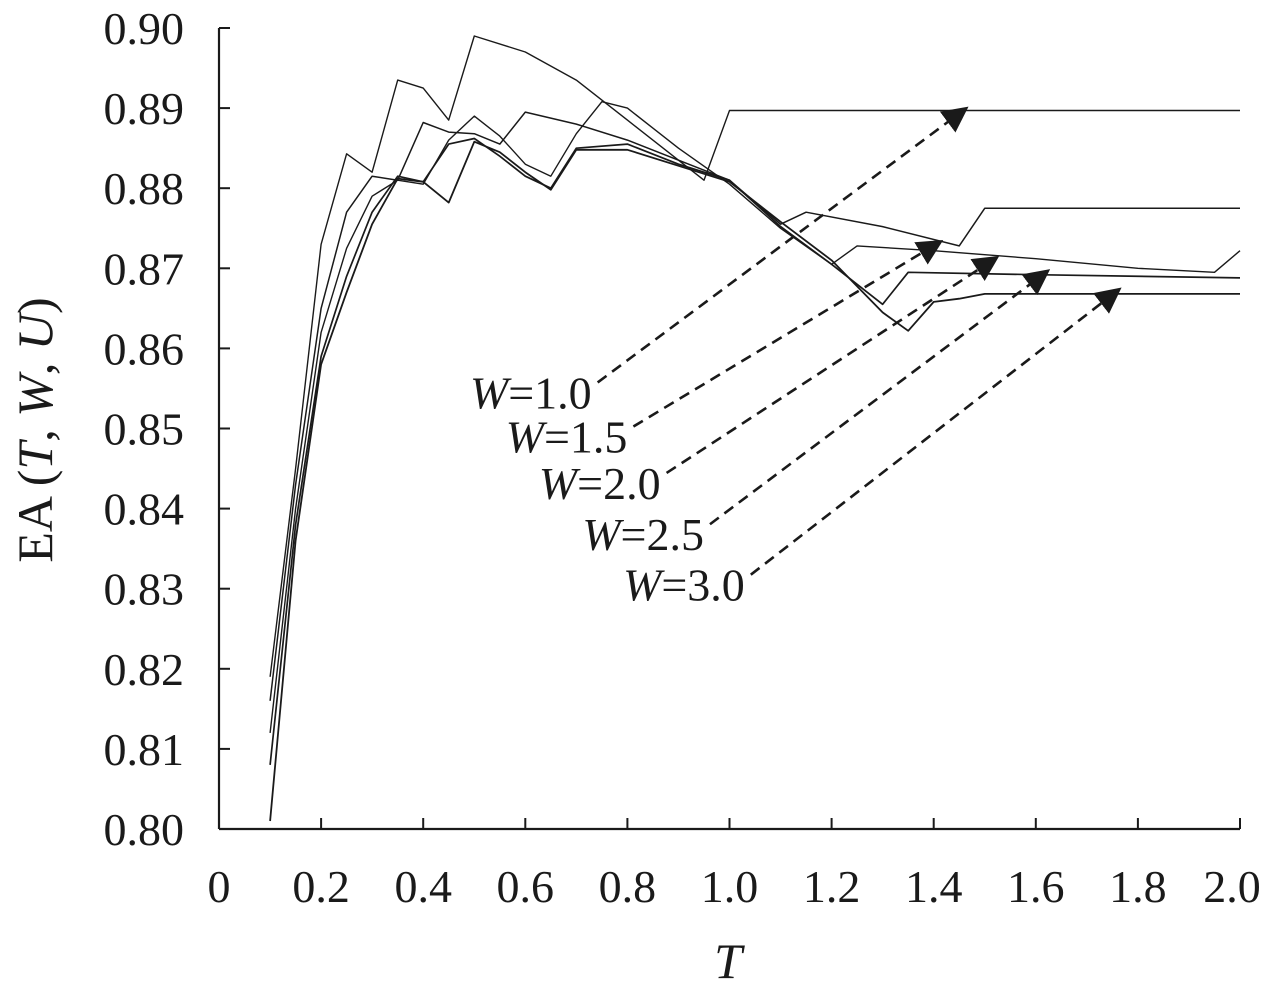  Describe the element at coordinates (1232, 886) in the screenshot. I see `x-tick-label: 2.0` at that location.